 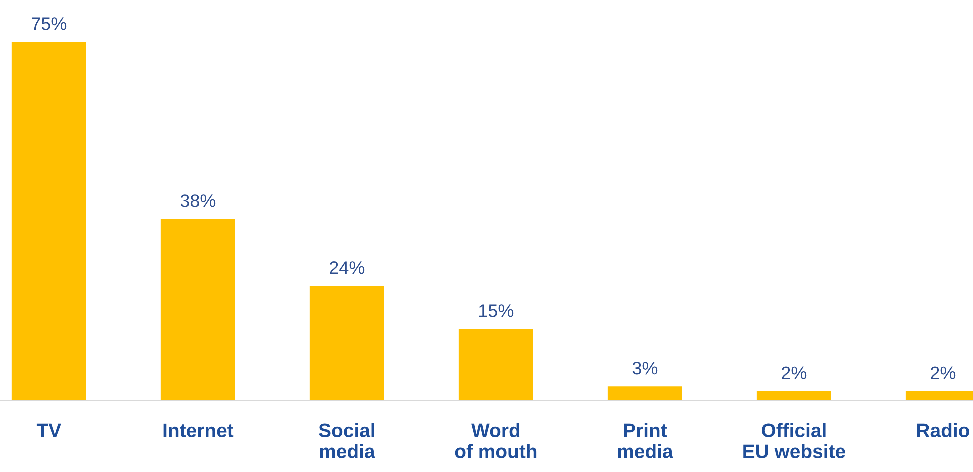 What do you see at coordinates (49, 431) in the screenshot?
I see `x-tick-label: TV` at bounding box center [49, 431].